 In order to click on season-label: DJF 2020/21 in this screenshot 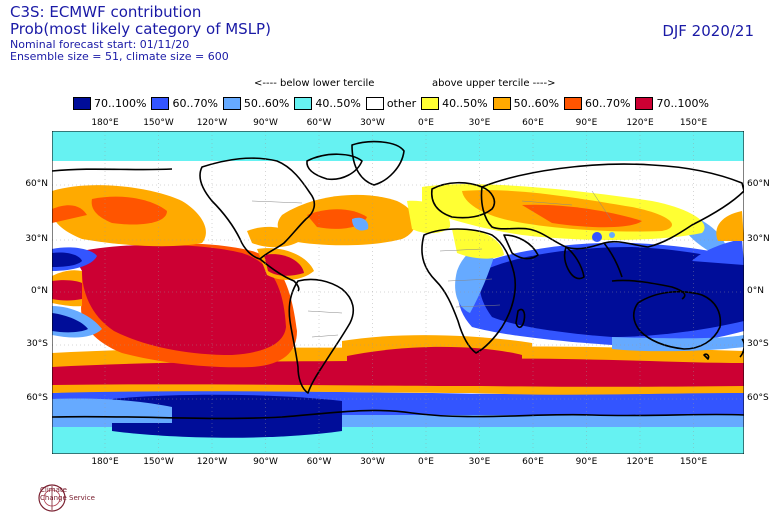, I will do `click(708, 31)`.